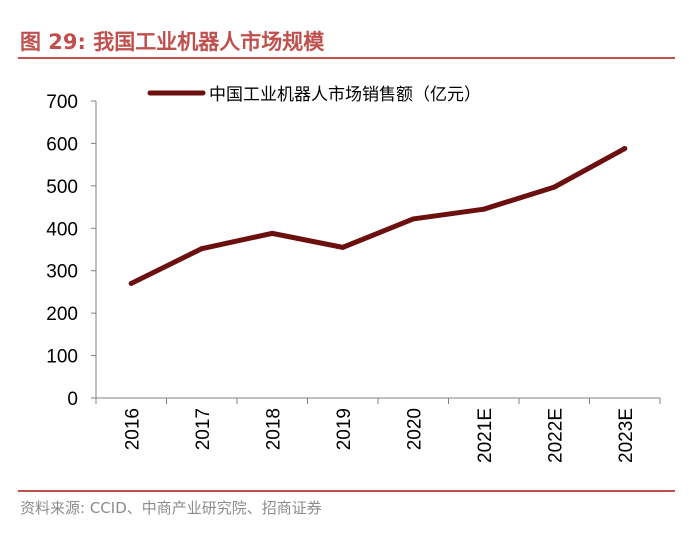 Image resolution: width=689 pixels, height=543 pixels. What do you see at coordinates (345, 95) in the screenshot?
I see `legend-label: 中国工业机器人市场销售额（亿元）` at bounding box center [345, 95].